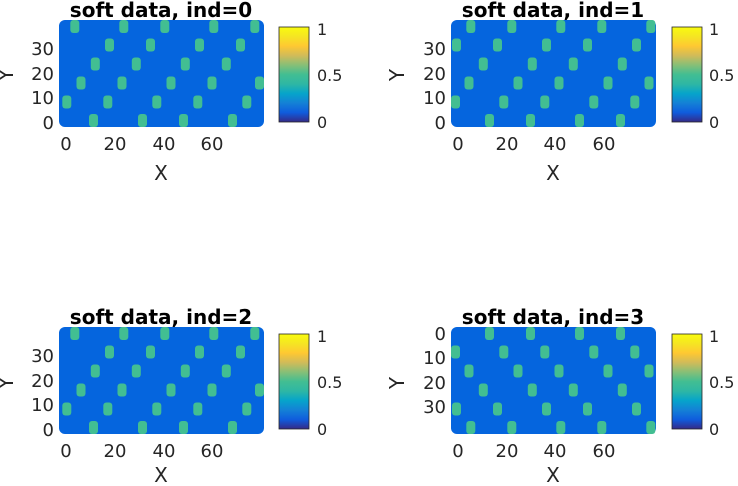 This screenshot has height=486, width=738. What do you see at coordinates (42, 356) in the screenshot?
I see `y-tick-label: 30` at bounding box center [42, 356].